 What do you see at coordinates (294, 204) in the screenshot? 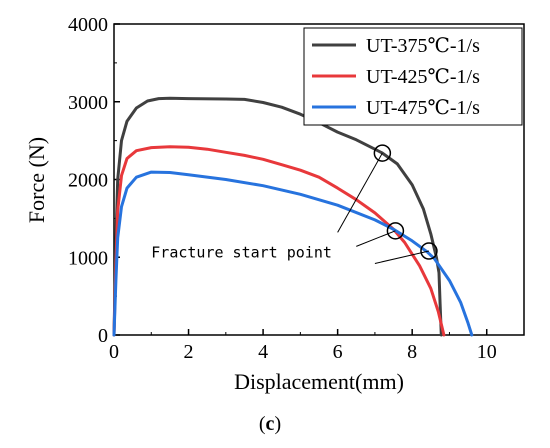
I see `annotation-layer: Fracture start point` at bounding box center [294, 204].